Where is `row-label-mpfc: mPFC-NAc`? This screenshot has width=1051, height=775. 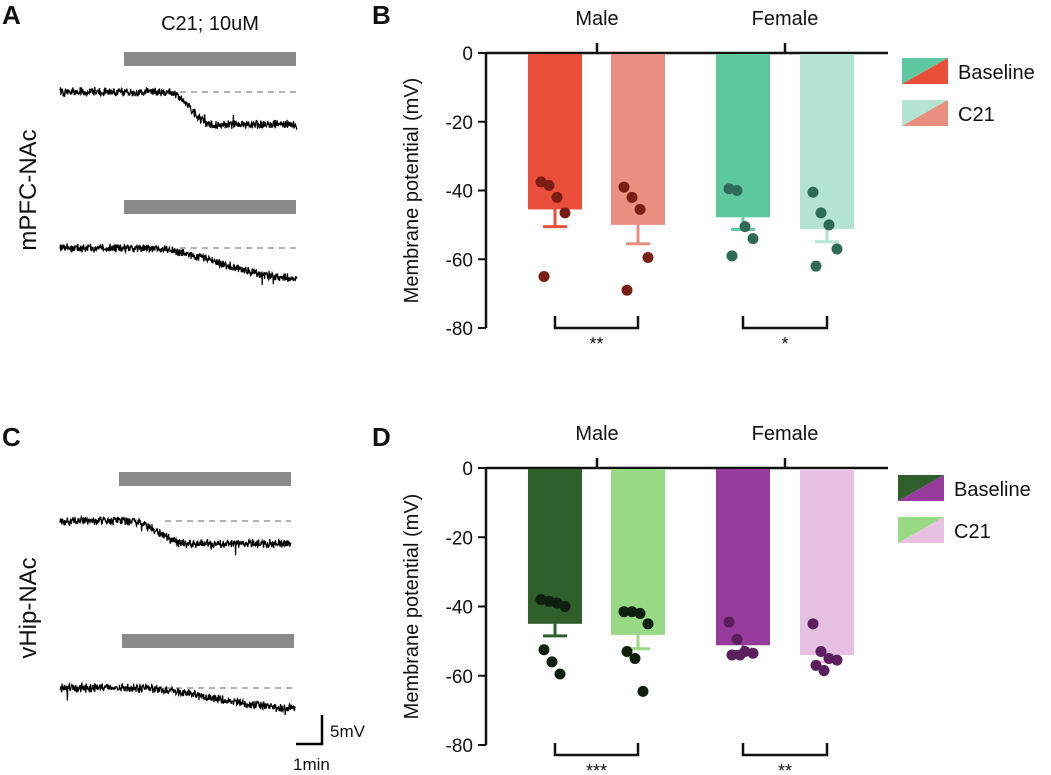
row-label-mpfc: mPFC-NAc is located at coordinates (28, 189).